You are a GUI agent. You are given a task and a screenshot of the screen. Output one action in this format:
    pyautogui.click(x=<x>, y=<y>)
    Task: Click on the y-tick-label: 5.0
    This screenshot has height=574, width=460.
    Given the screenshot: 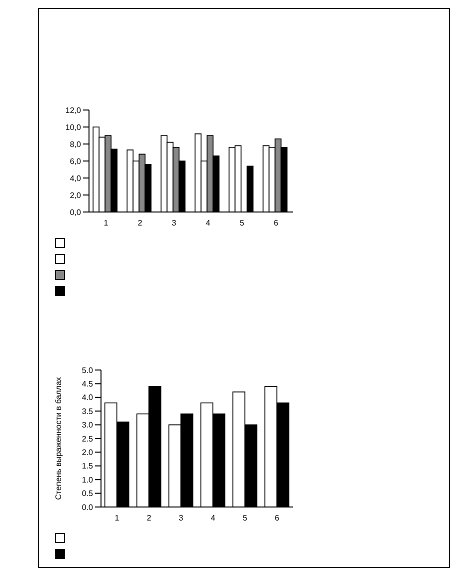 What is the action you would take?
    pyautogui.click(x=88, y=370)
    